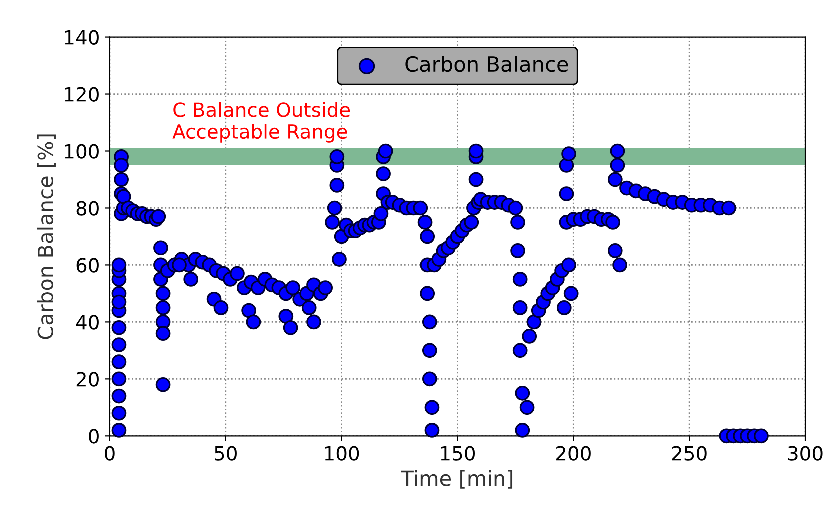 Image resolution: width=833 pixels, height=518 pixels. I want to click on y-tick-label: 20, so click(87, 379).